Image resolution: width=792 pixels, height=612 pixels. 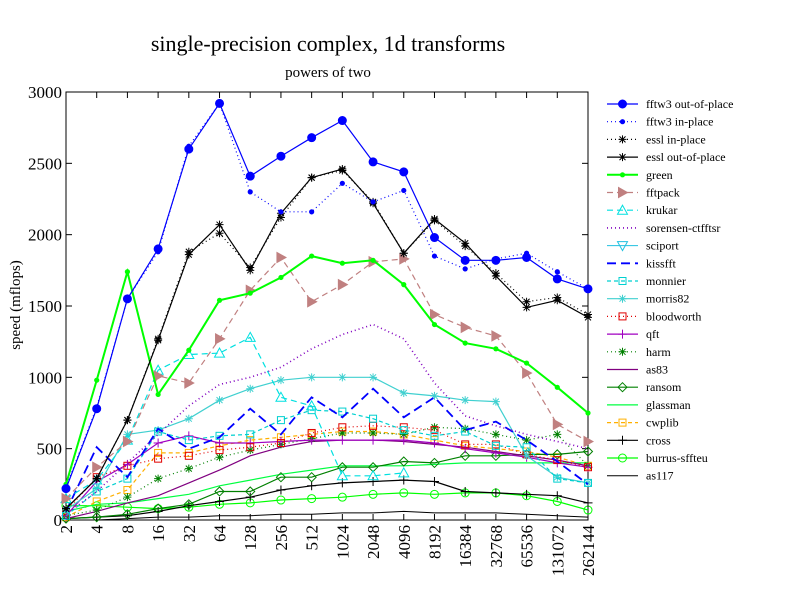 I want to click on y-tick-label: 2500, so click(x=45, y=163).